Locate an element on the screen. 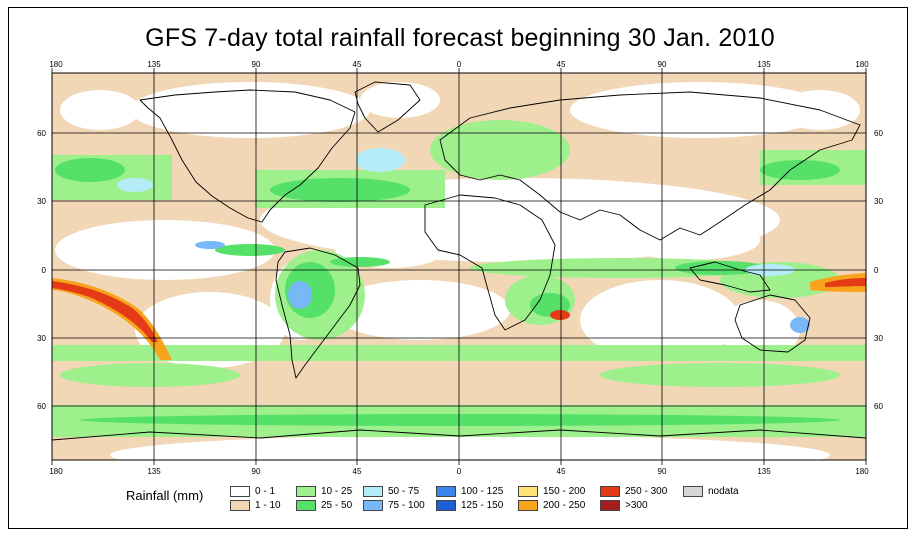 The width and height of the screenshot is (920, 539). north-america-coast is located at coordinates (247, 156).